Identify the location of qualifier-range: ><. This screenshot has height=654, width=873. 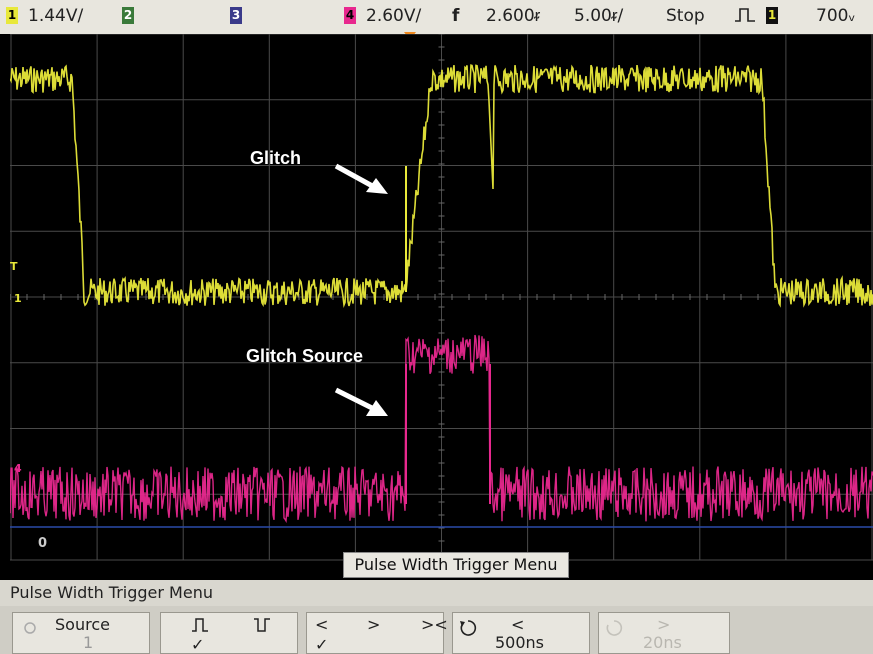
(434, 624).